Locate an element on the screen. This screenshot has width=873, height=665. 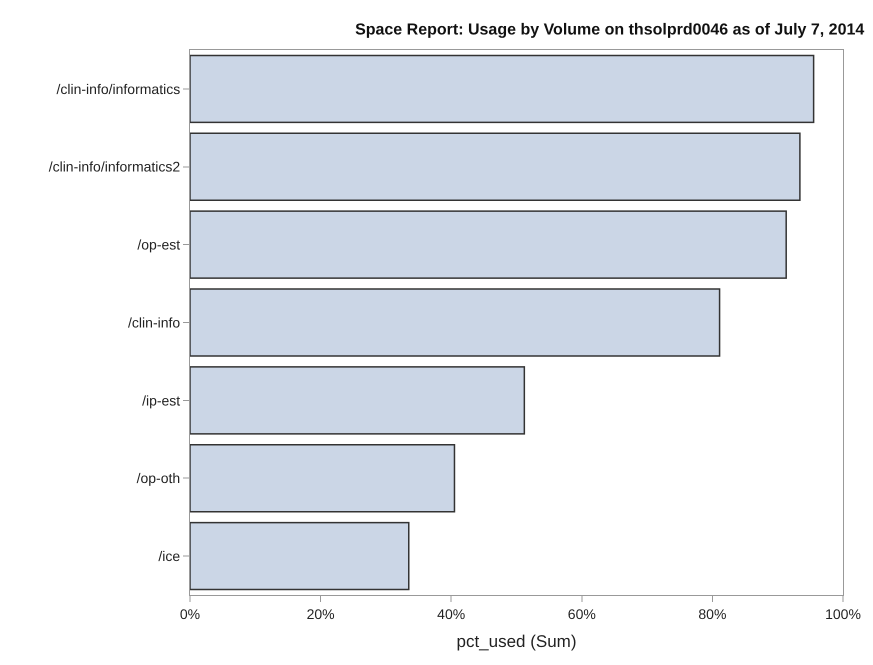
x-tick-label: 80% is located at coordinates (712, 614).